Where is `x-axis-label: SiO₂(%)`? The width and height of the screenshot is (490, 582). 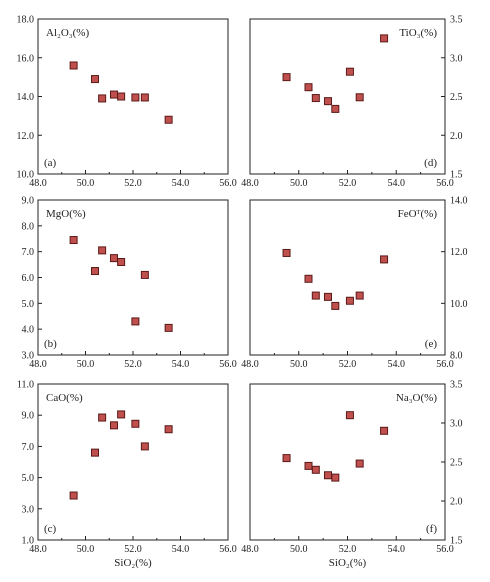 x-axis-label: SiO₂(%) is located at coordinates (133, 563).